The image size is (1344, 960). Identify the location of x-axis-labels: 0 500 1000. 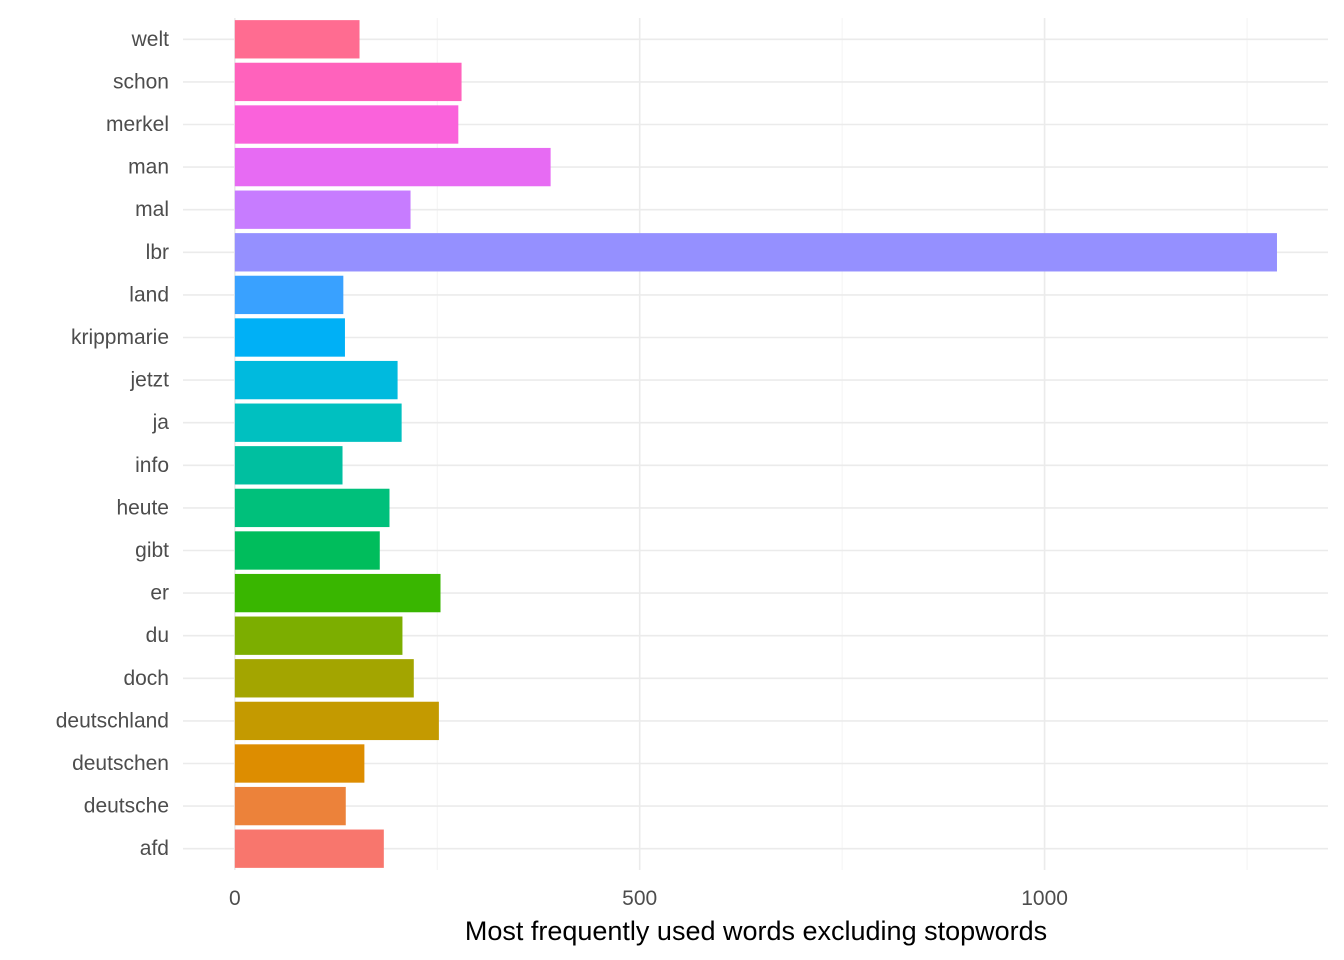
(648, 898).